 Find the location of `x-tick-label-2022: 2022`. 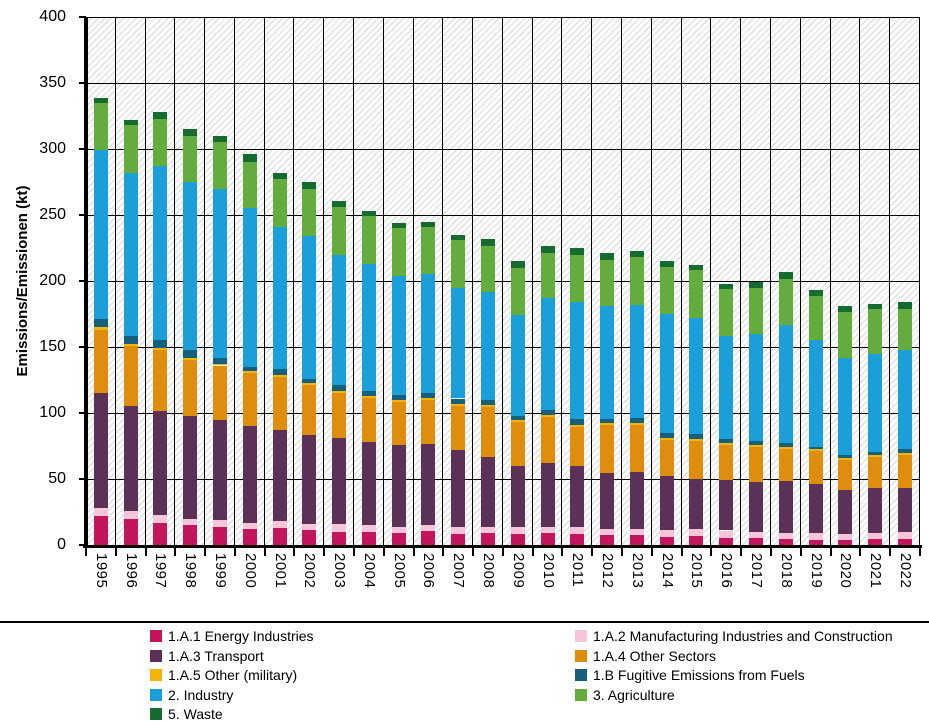

x-tick-label-2022: 2022 is located at coordinates (905, 571).